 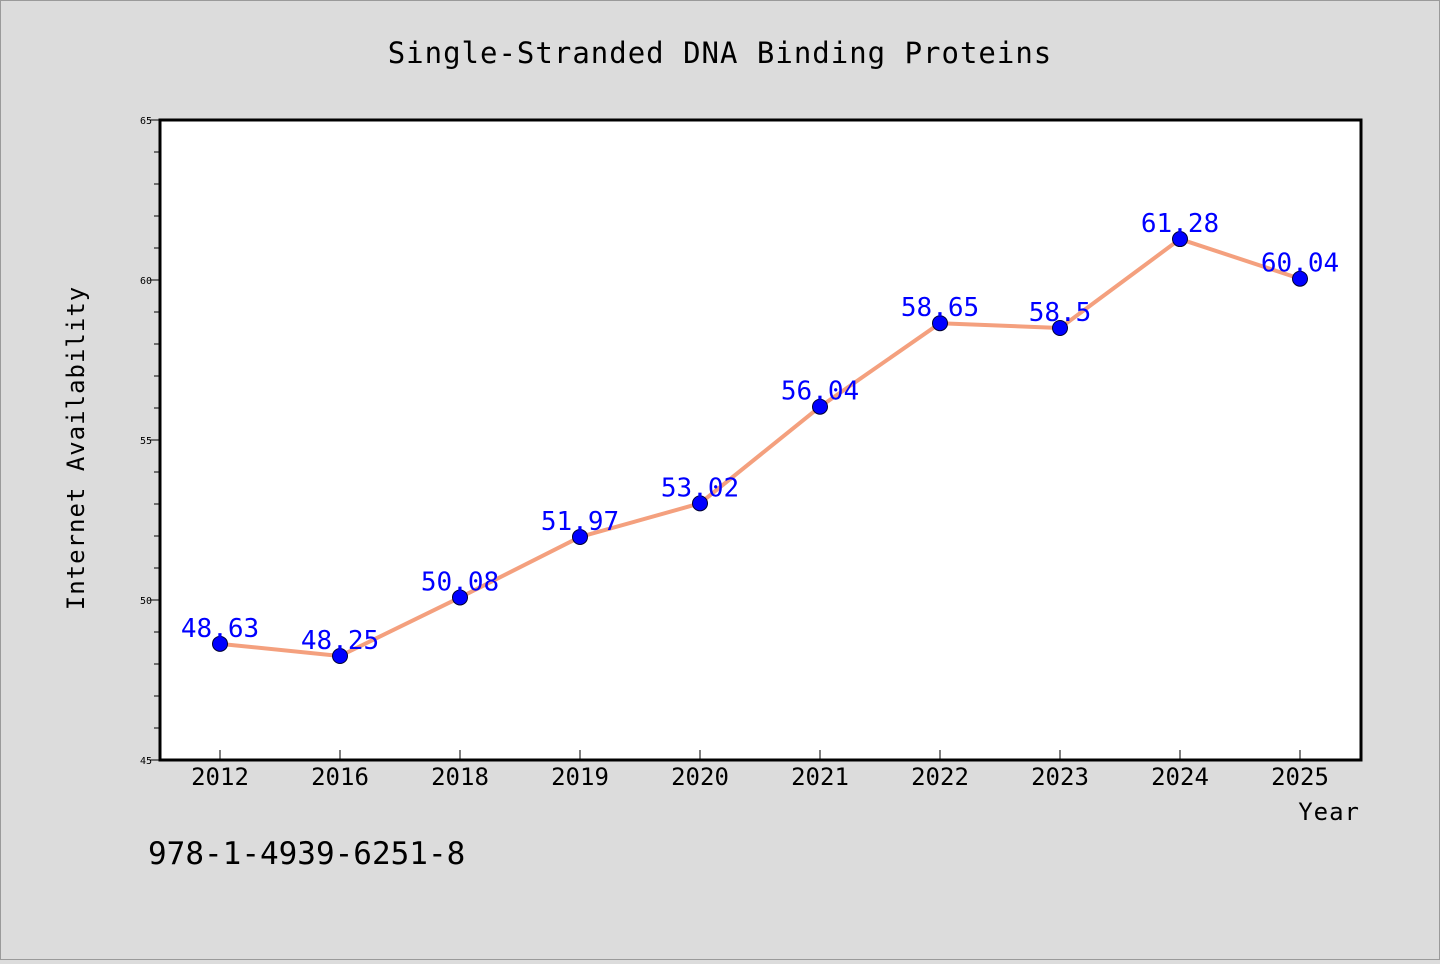 What do you see at coordinates (460, 582) in the screenshot?
I see `data-label: 50.08` at bounding box center [460, 582].